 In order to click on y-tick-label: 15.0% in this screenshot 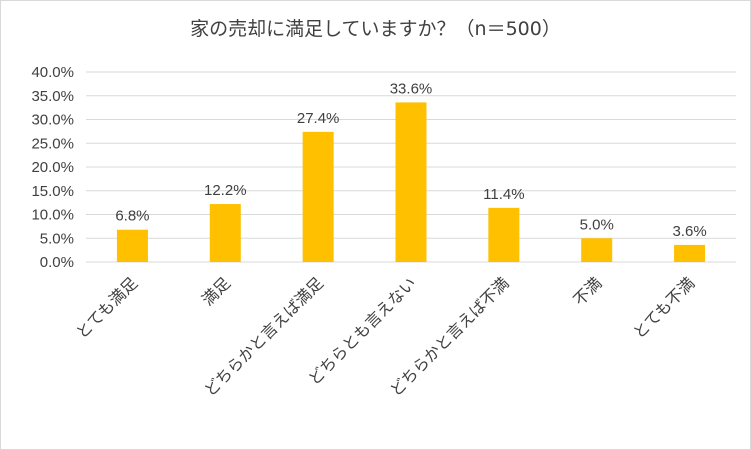, I will do `click(52, 191)`.